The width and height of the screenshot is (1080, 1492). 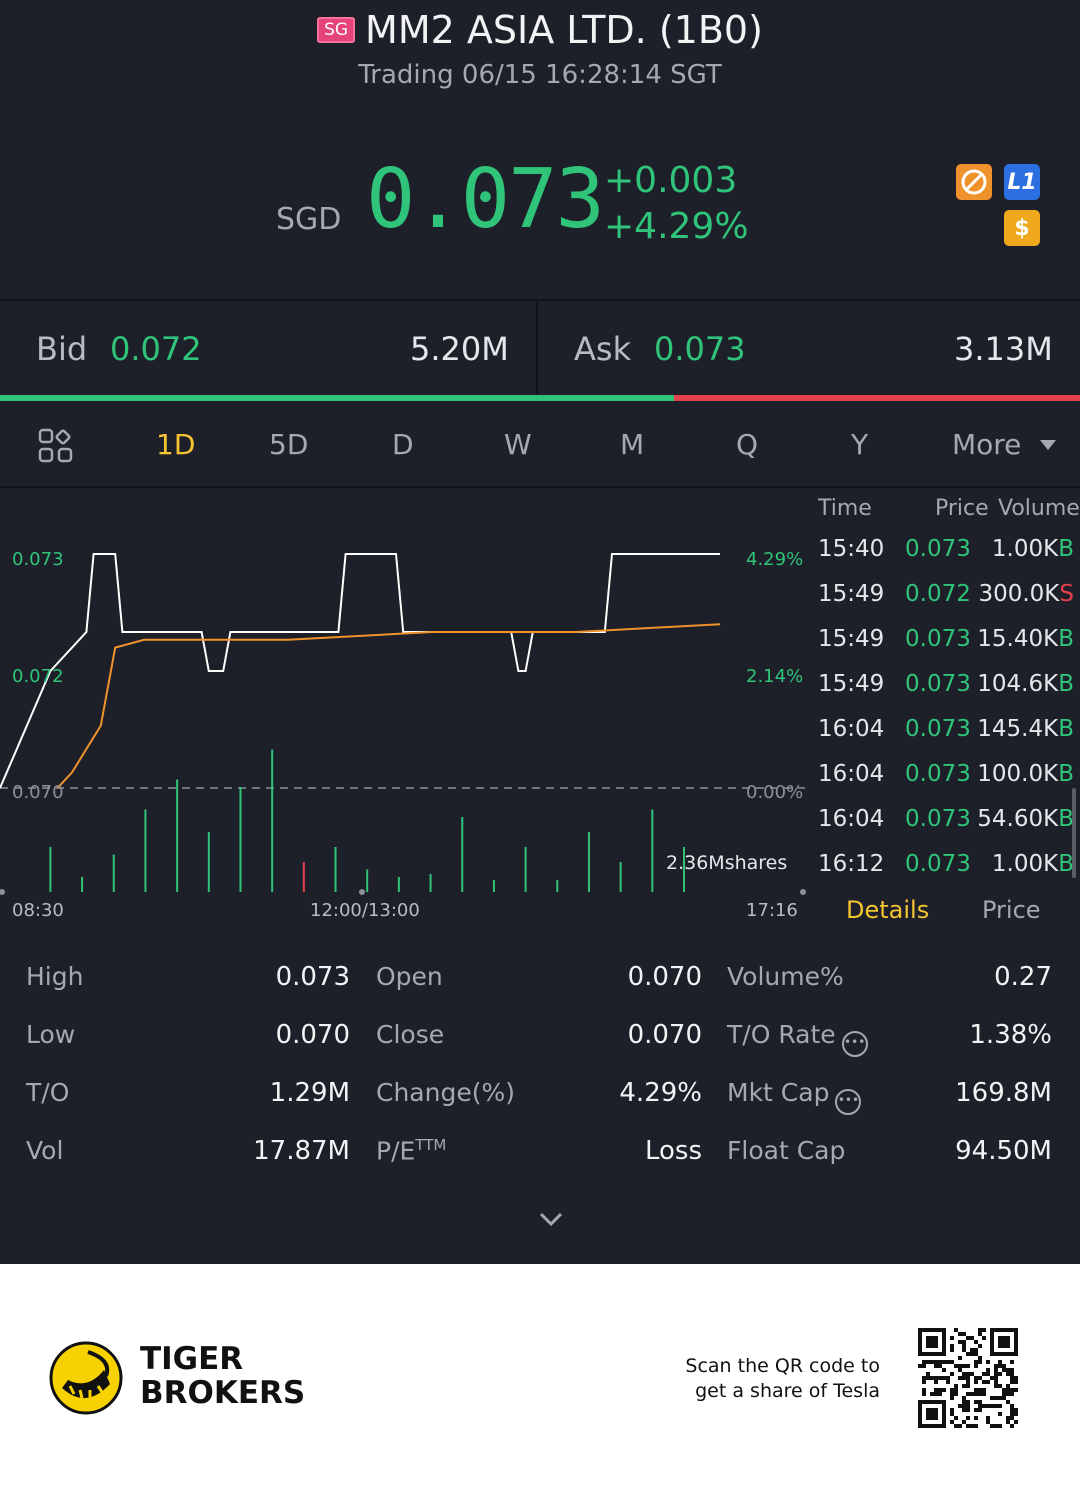 I want to click on stat-value: 169.8M, so click(x=1003, y=1093).